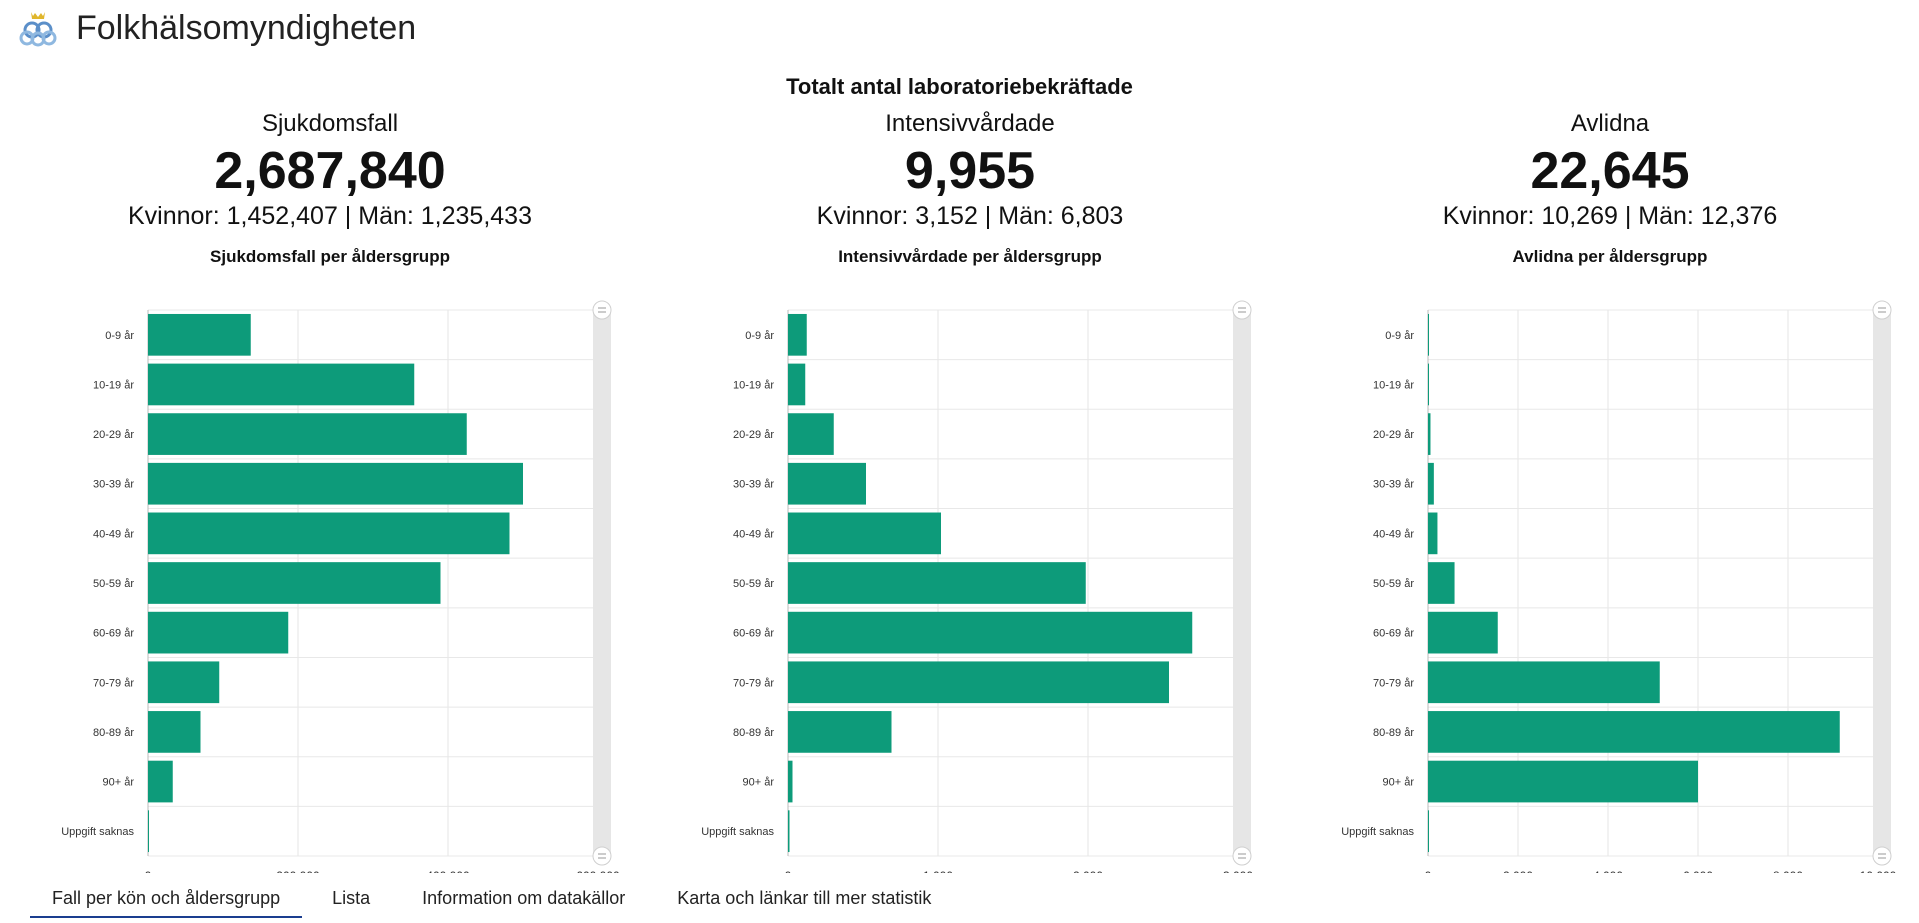 This screenshot has width=1919, height=923. What do you see at coordinates (970, 171) in the screenshot?
I see `stat-total: 9,955` at bounding box center [970, 171].